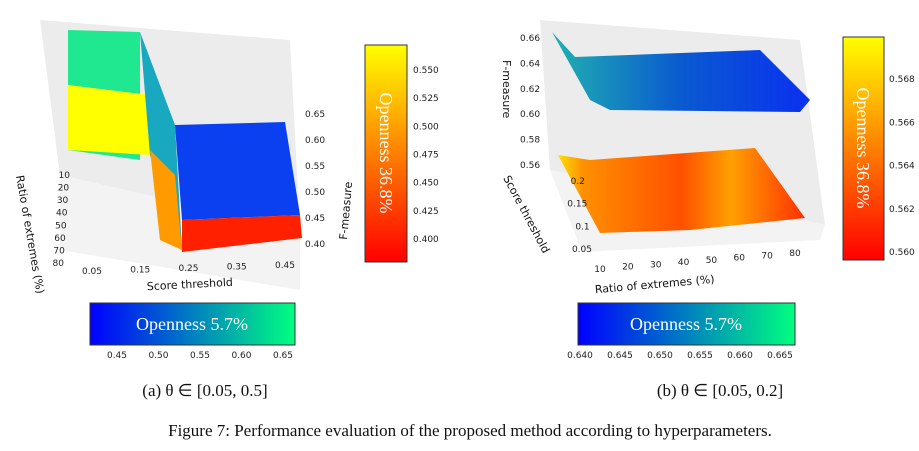 The width and height of the screenshot is (919, 451). Describe the element at coordinates (346, 210) in the screenshot. I see `panel-a-z-label: F-measure` at that location.